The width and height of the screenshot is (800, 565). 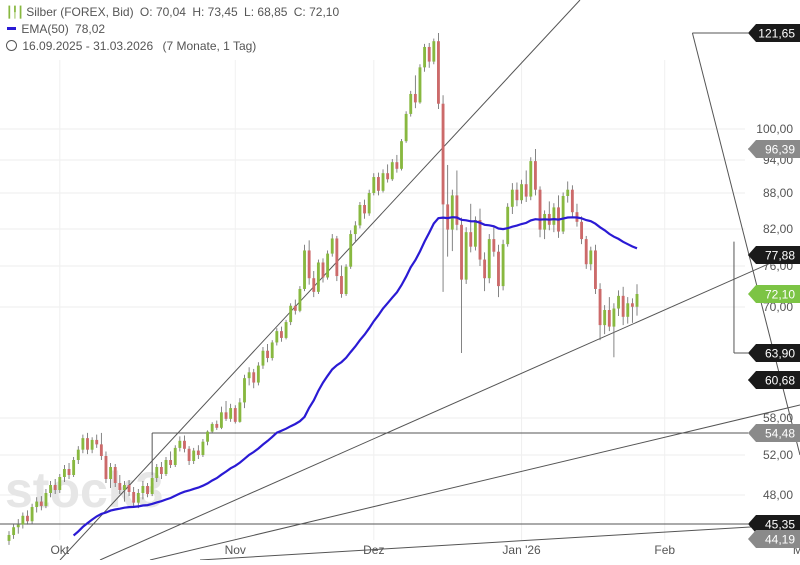 I want to click on open-label: O:, so click(x=146, y=12).